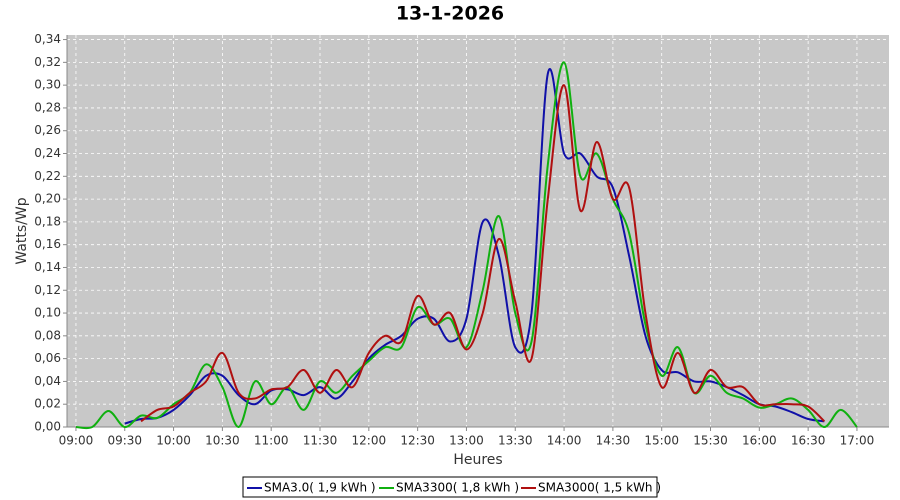  I want to click on y-tick-label: 0,32, so click(47, 62).